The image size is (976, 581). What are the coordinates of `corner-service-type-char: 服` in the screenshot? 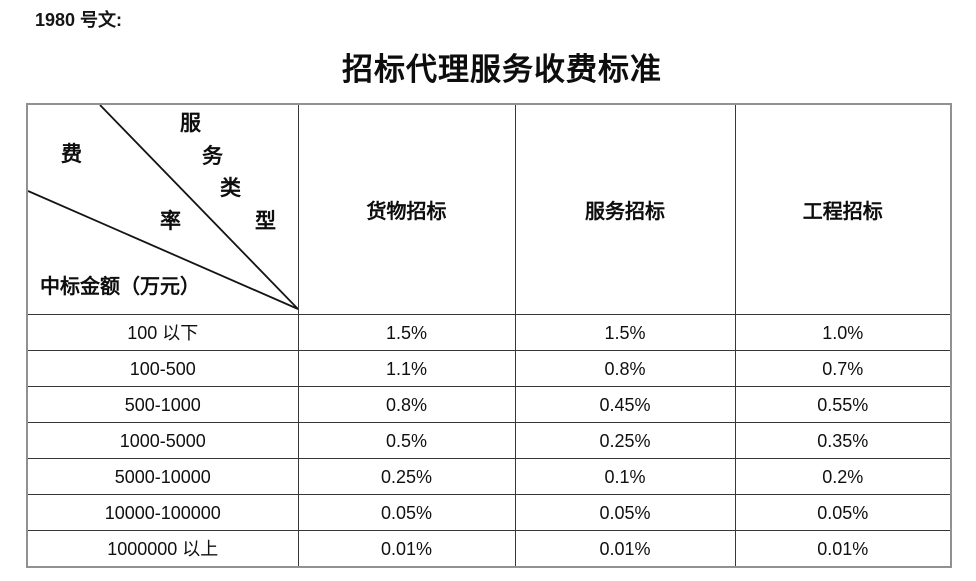 It's located at (190, 123).